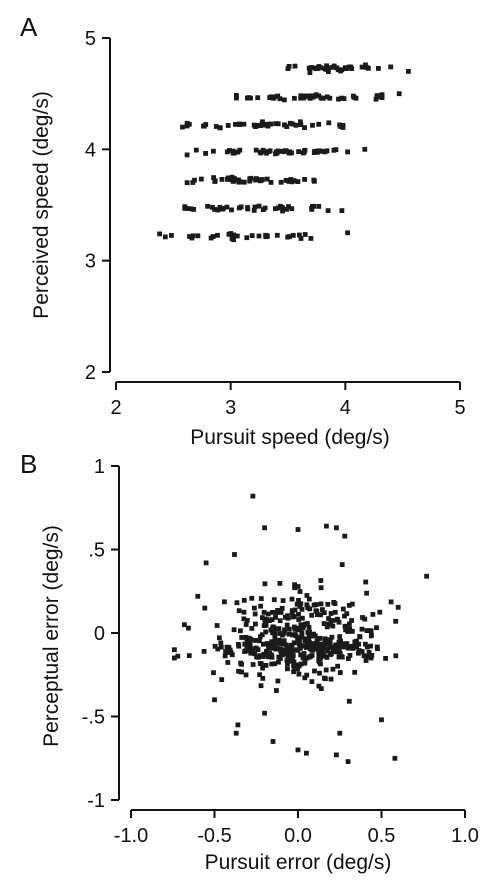 This screenshot has height=881, width=494. What do you see at coordinates (284, 152) in the screenshot?
I see `panel-a-points` at bounding box center [284, 152].